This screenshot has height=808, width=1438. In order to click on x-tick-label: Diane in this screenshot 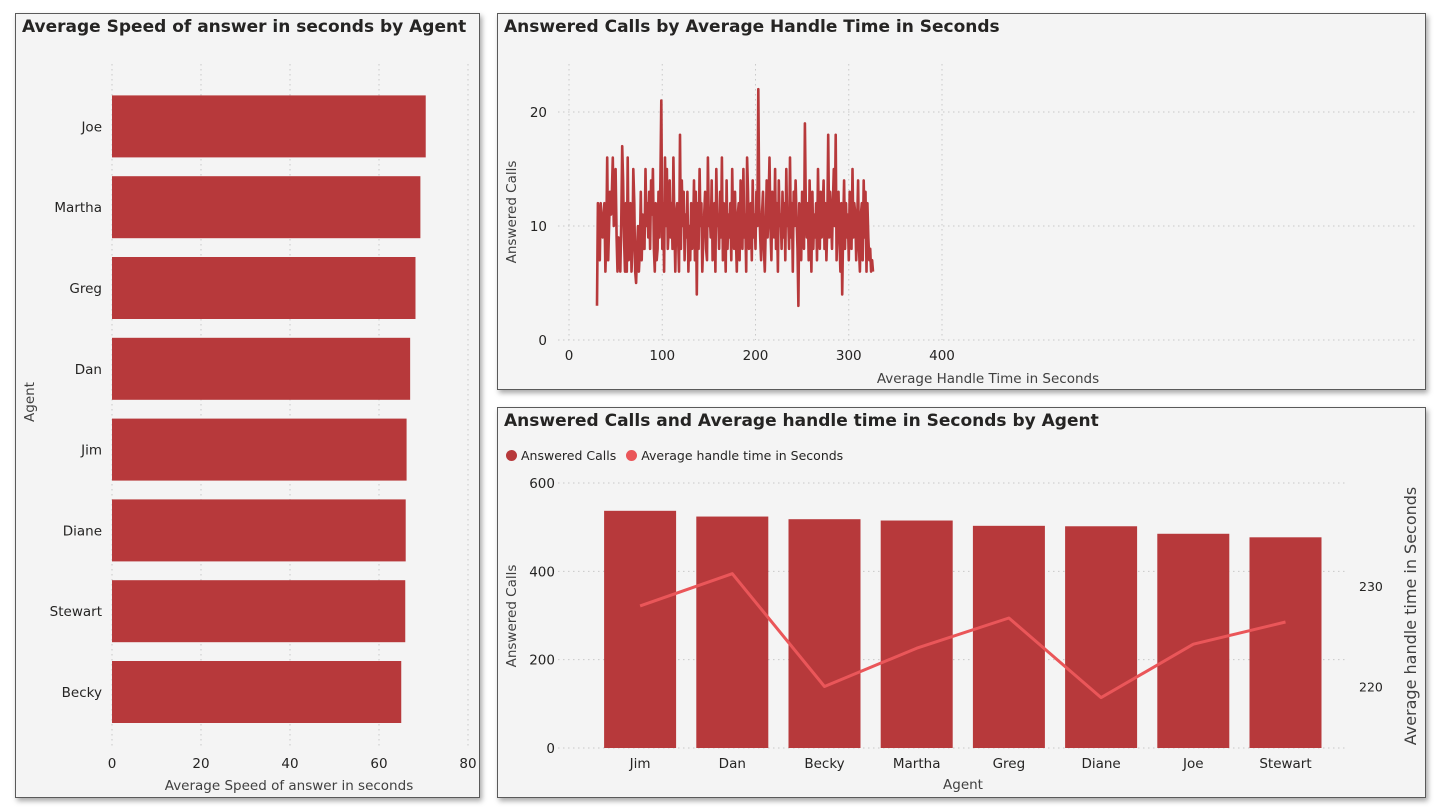, I will do `click(1100, 764)`.